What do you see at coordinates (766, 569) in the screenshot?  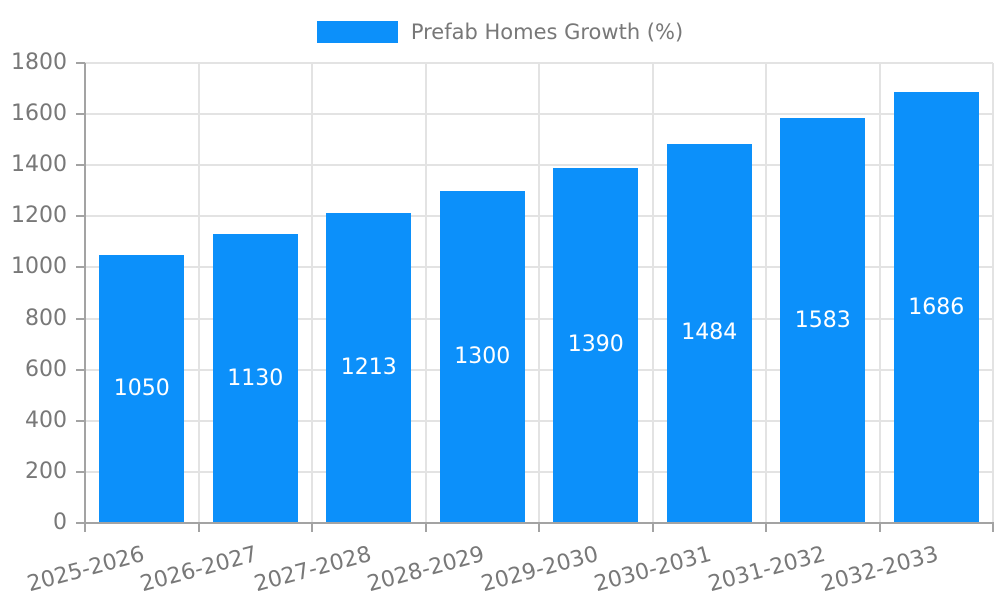 I see `x-tick-label: 2031-2032` at bounding box center [766, 569].